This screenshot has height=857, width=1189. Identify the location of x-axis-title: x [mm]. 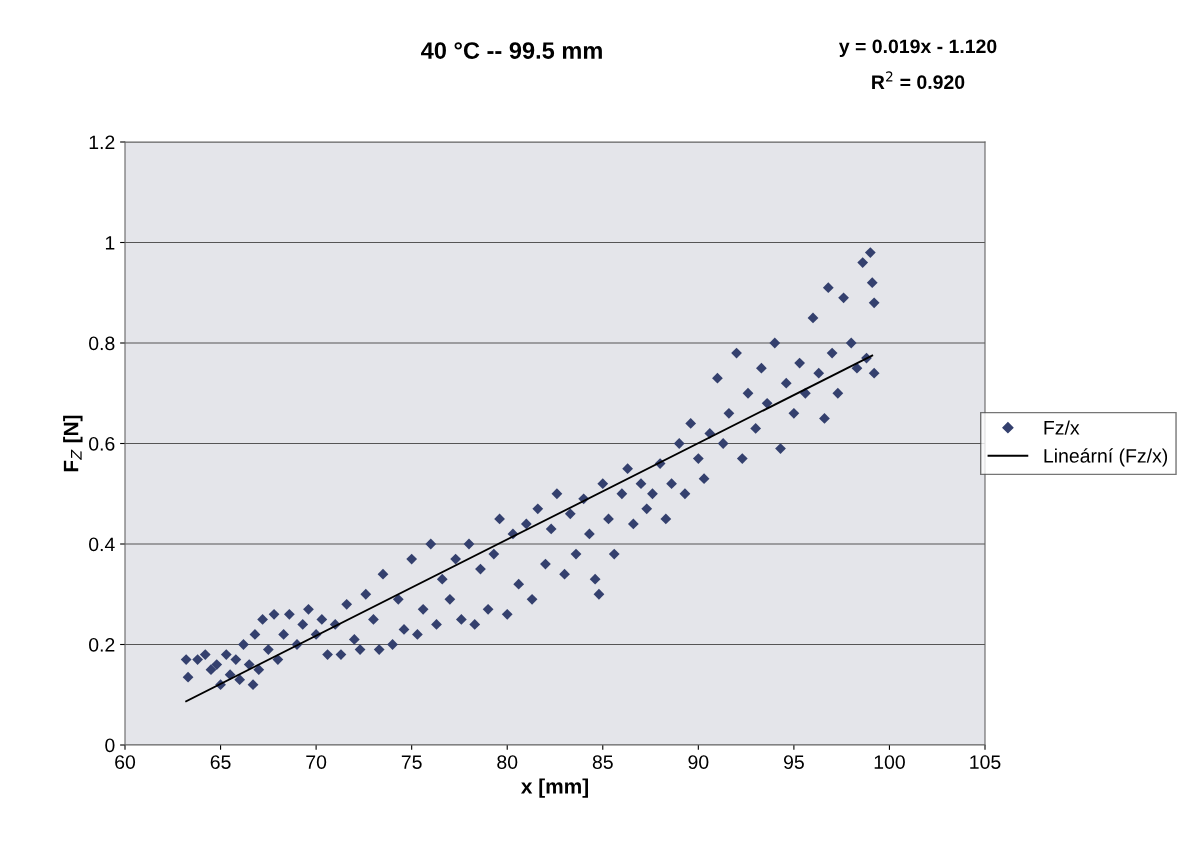
(554, 788).